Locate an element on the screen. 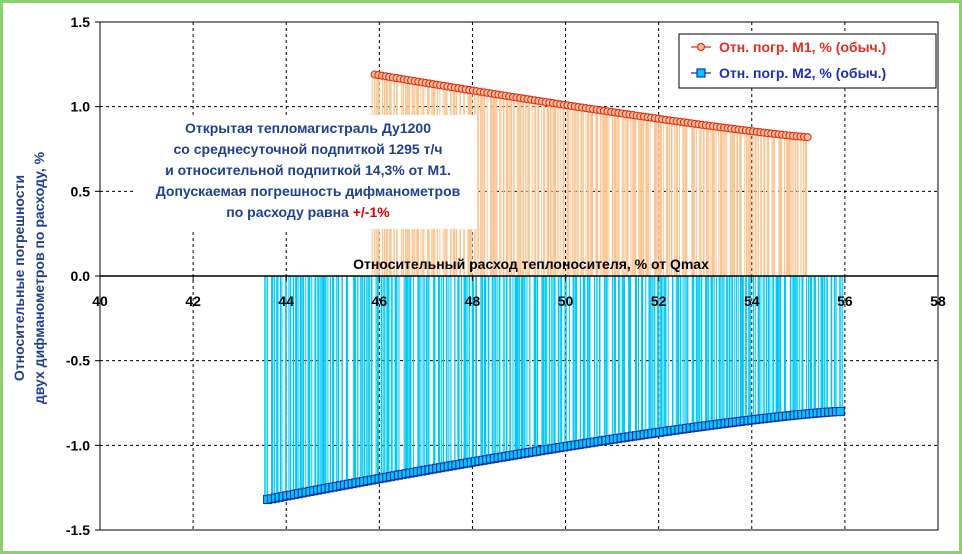  annotation-line3: и относительной подпиткой 14,3% от М1. is located at coordinates (308, 170).